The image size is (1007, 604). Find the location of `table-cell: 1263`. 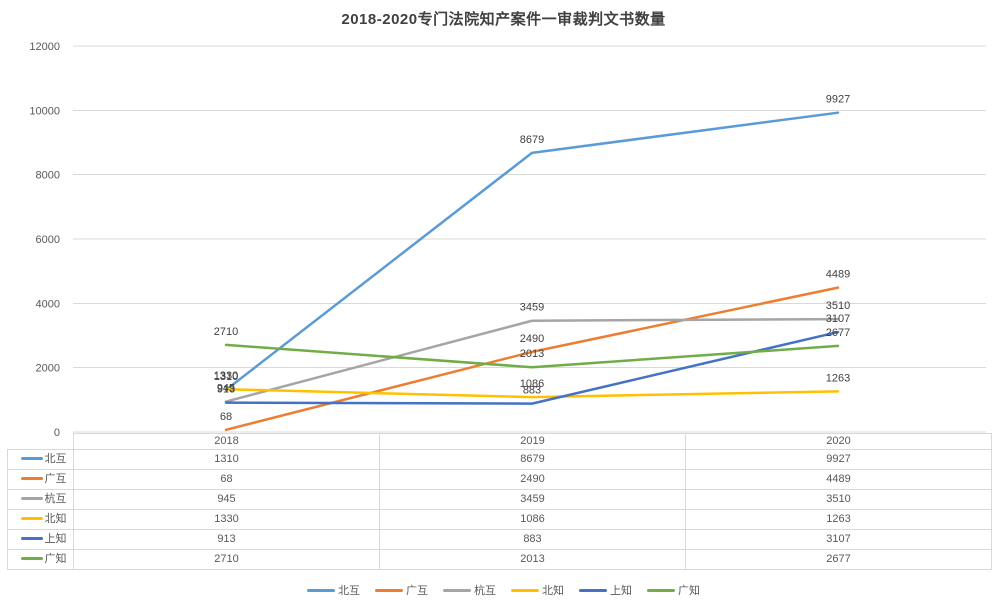

table-cell: 1263 is located at coordinates (838, 519).